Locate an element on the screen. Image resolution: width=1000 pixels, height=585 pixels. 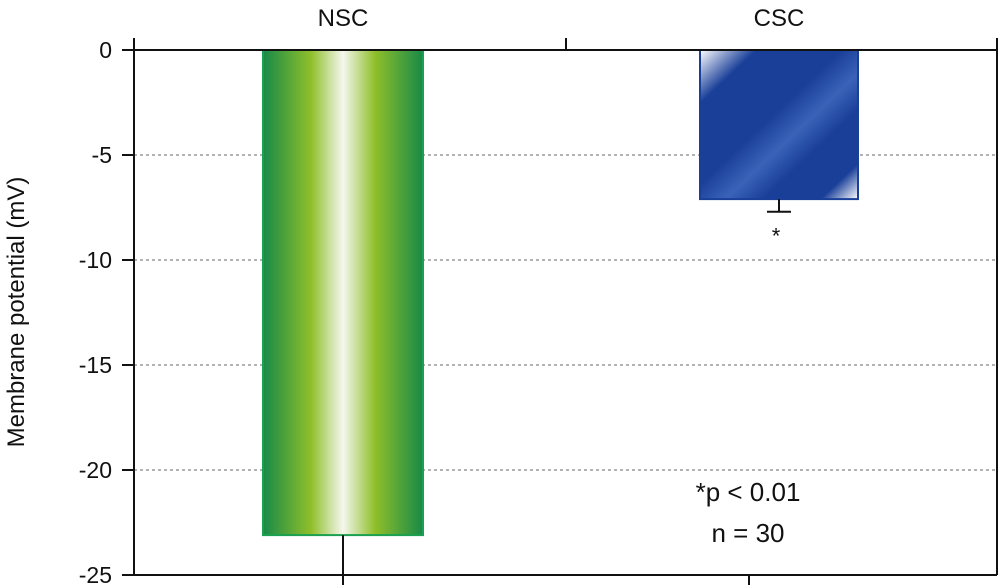
significance-marker-csc: * is located at coordinates (776, 236).